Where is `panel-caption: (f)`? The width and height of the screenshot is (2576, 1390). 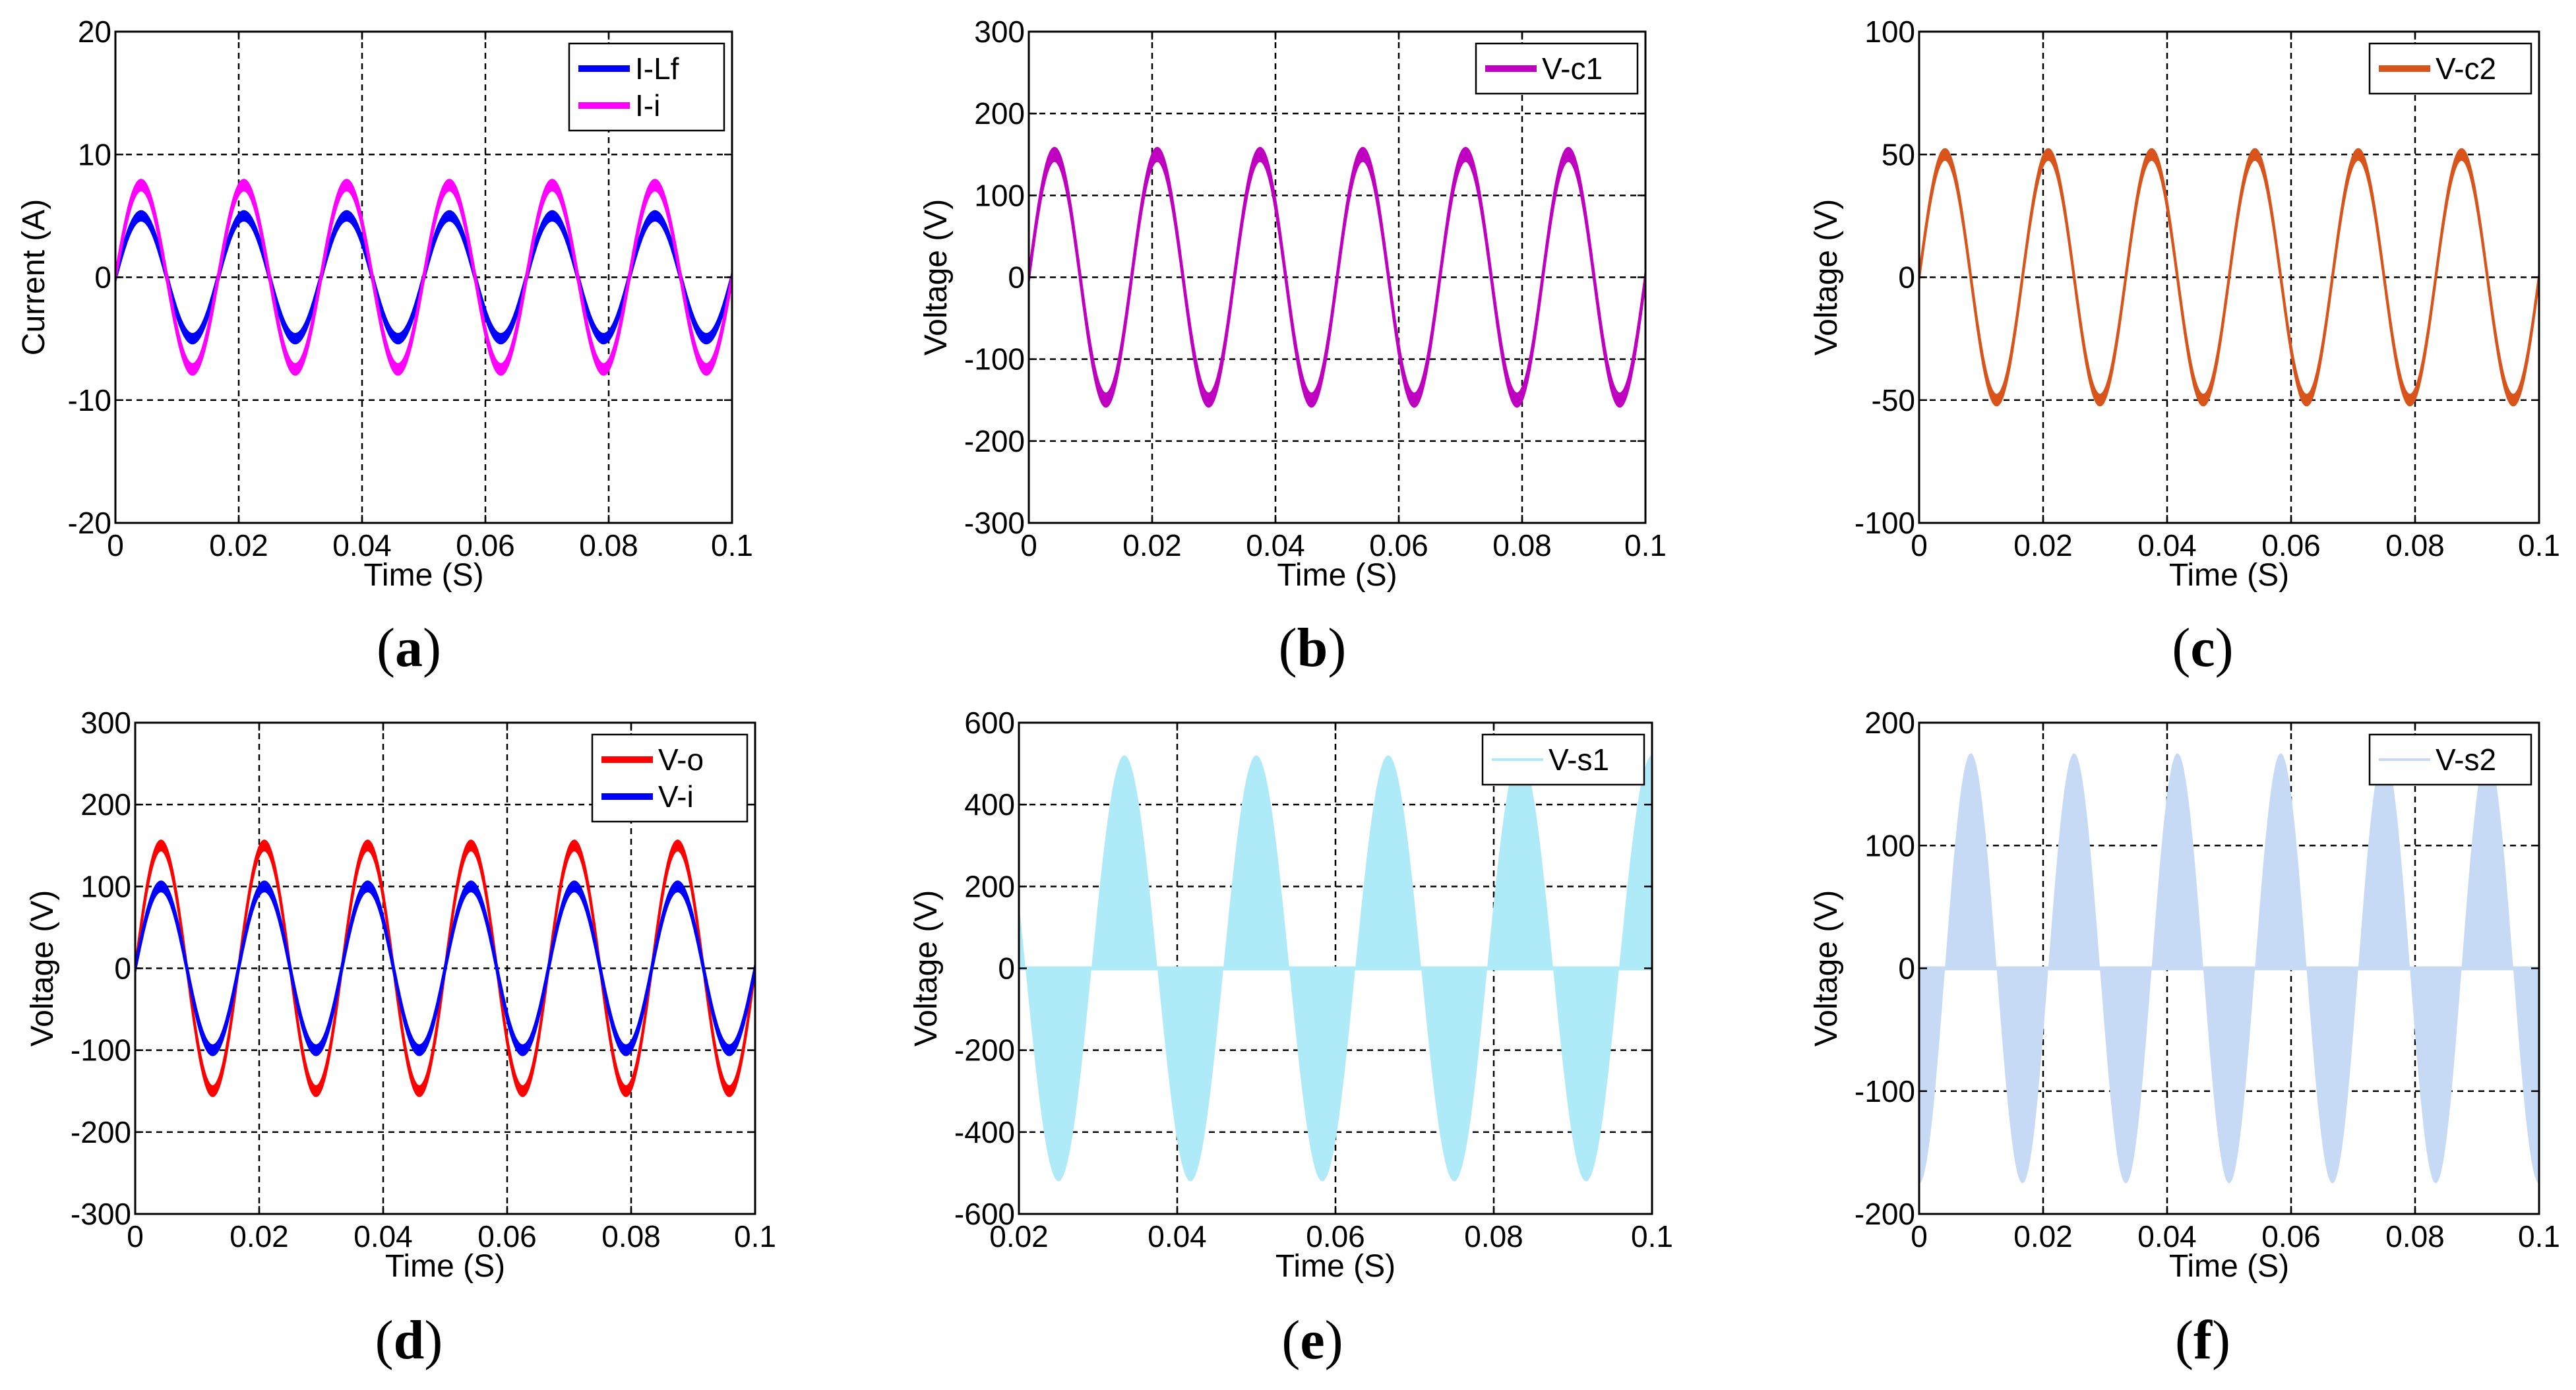
panel-caption: (f) is located at coordinates (2202, 1340).